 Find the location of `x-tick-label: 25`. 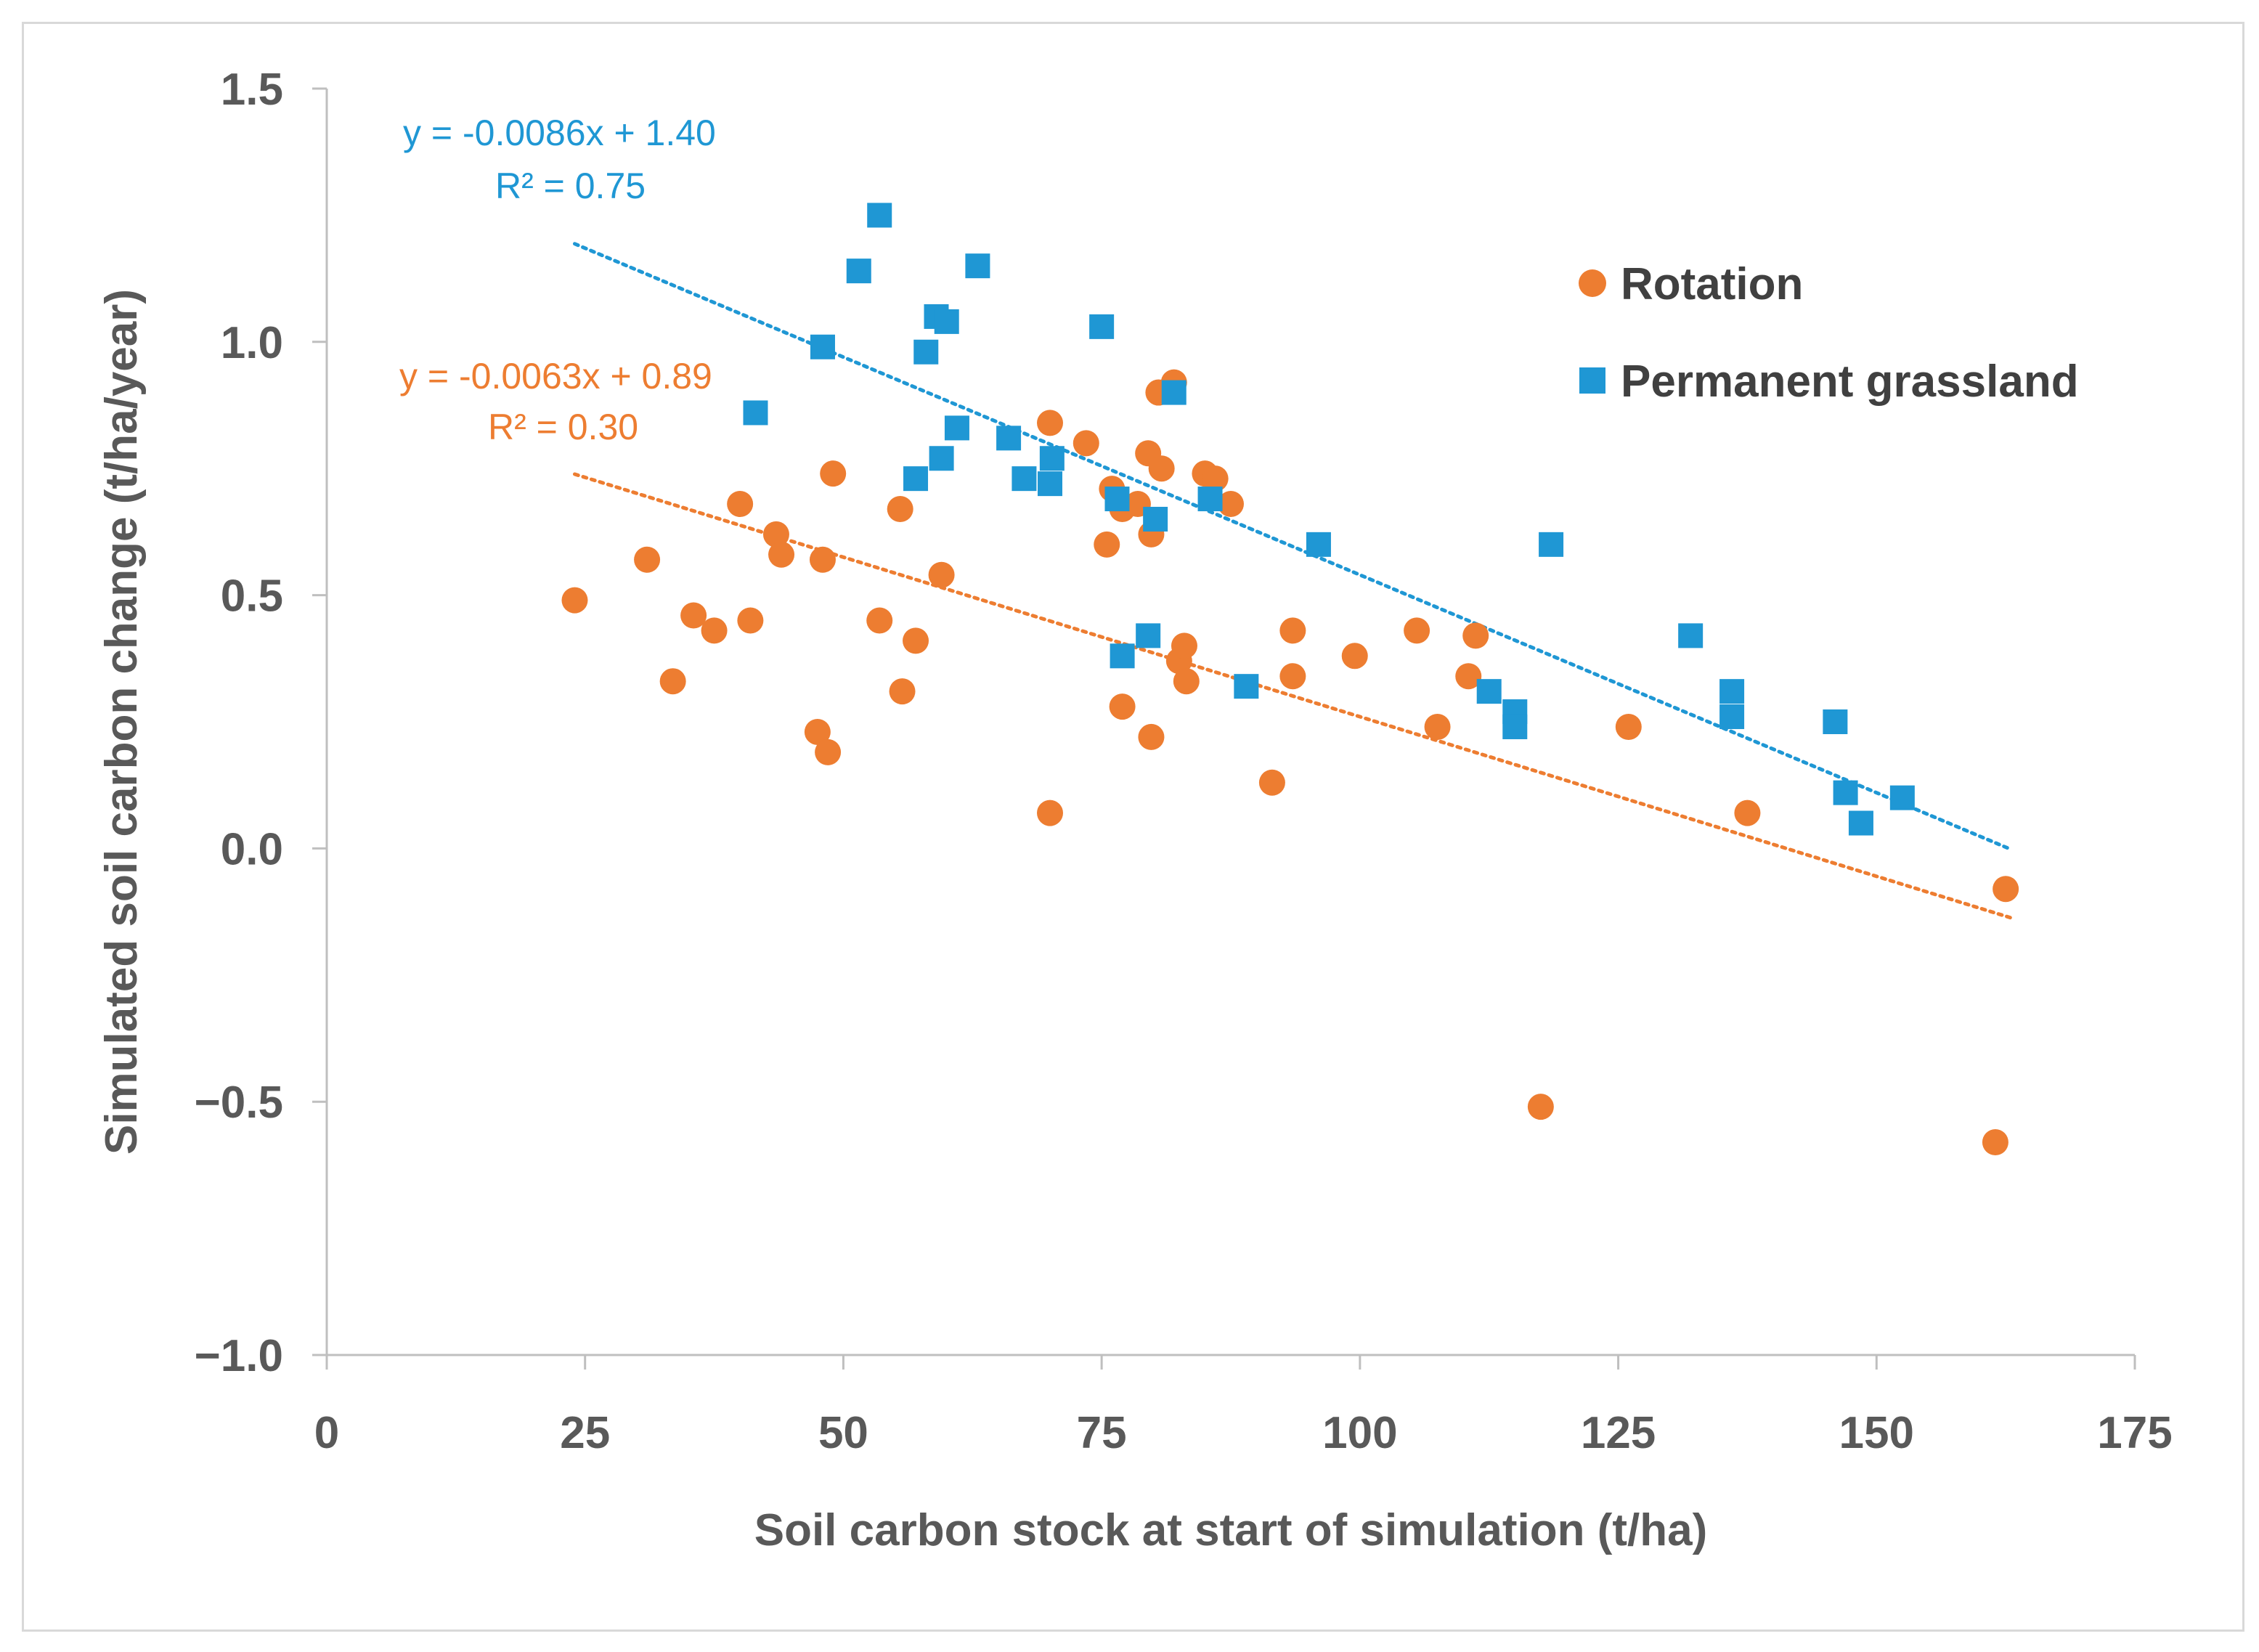

x-tick-label: 25 is located at coordinates (585, 1433).